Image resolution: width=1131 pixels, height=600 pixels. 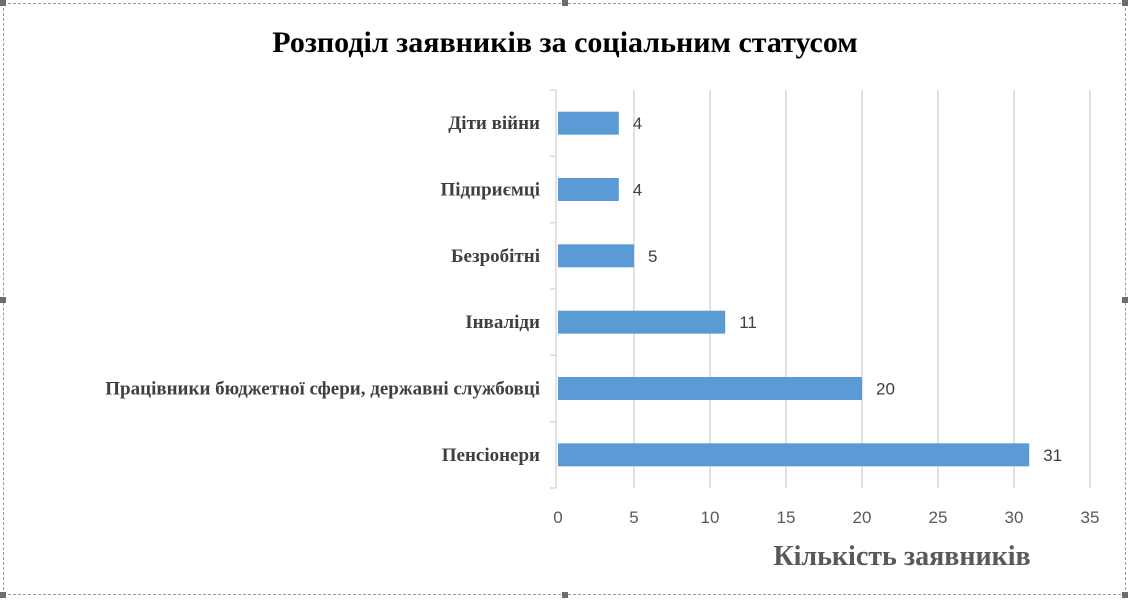 What do you see at coordinates (557, 517) in the screenshot?
I see `x-tick-label: 0` at bounding box center [557, 517].